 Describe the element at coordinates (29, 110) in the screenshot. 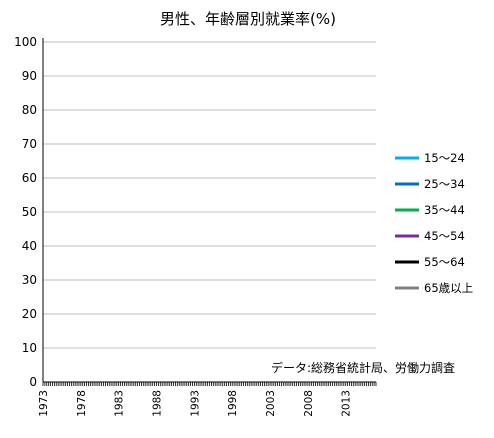

I see `y-tick-label: 80` at that location.